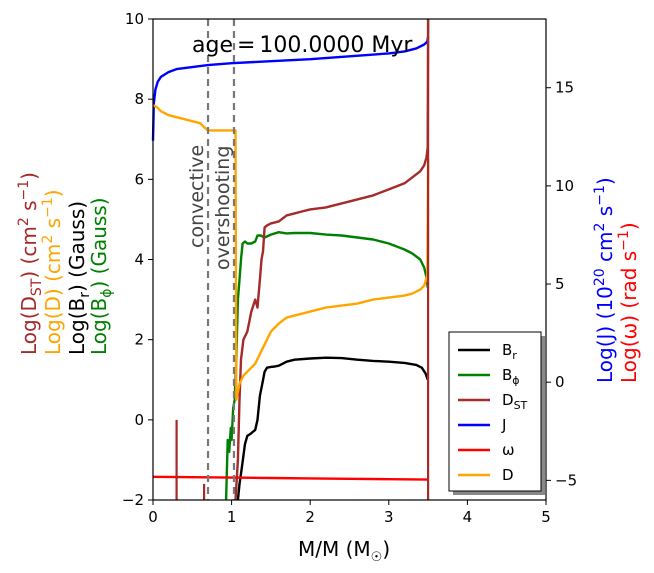  I want to click on y-right-label-omega: Log(ω) (rad s−1), so click(628, 302).